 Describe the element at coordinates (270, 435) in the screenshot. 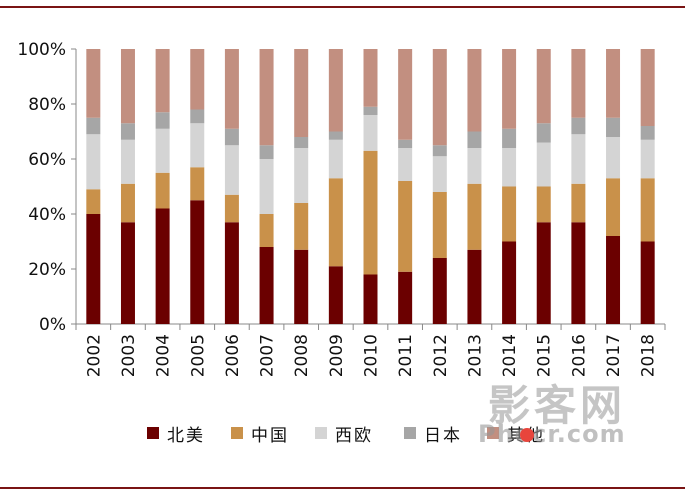

I see `legend-label: 中国` at that location.